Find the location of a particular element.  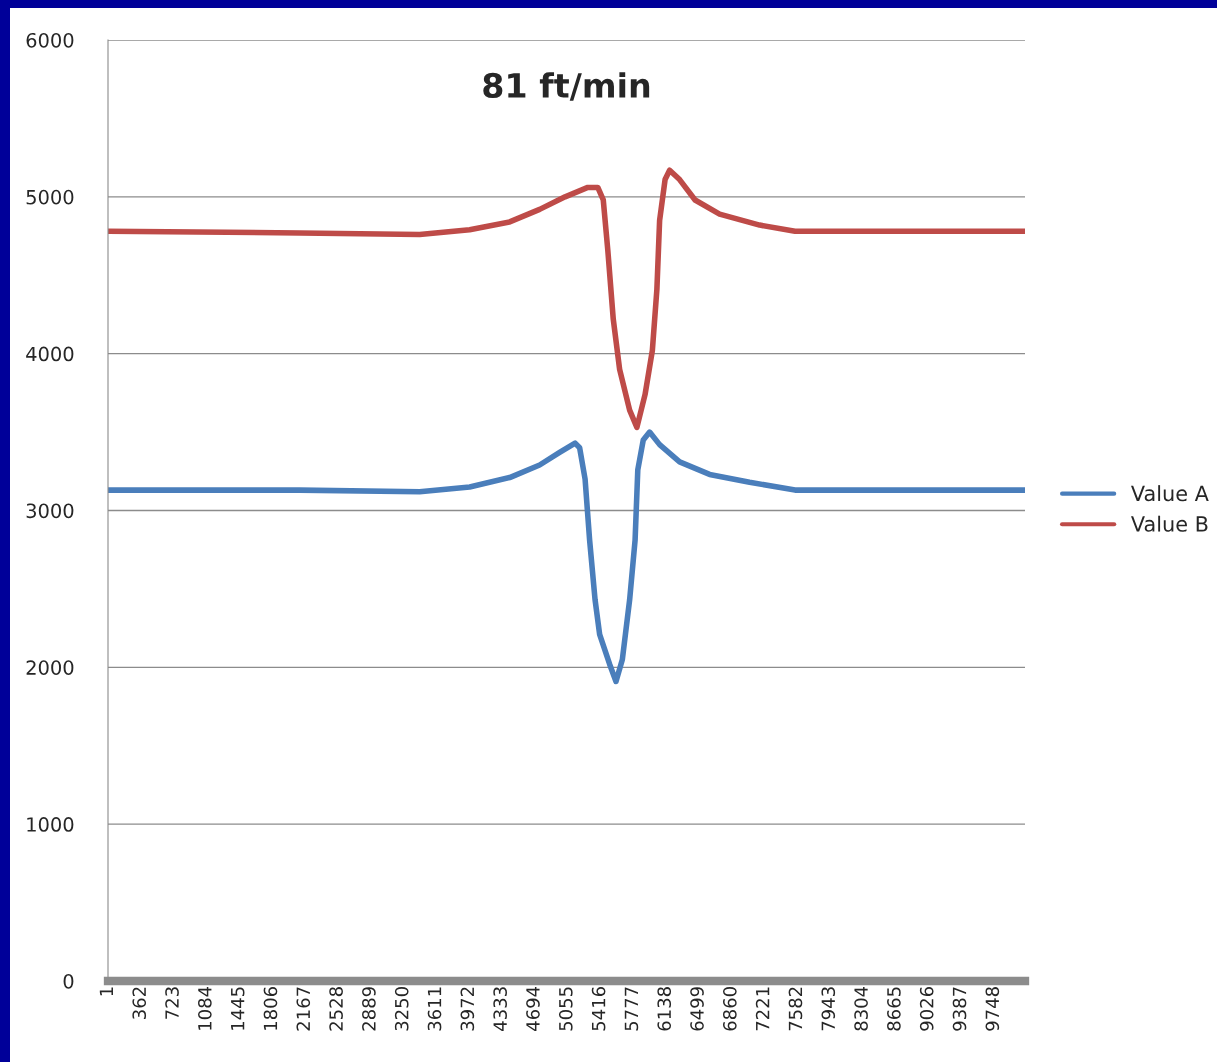

y-tick-label: 0 is located at coordinates (68, 981).